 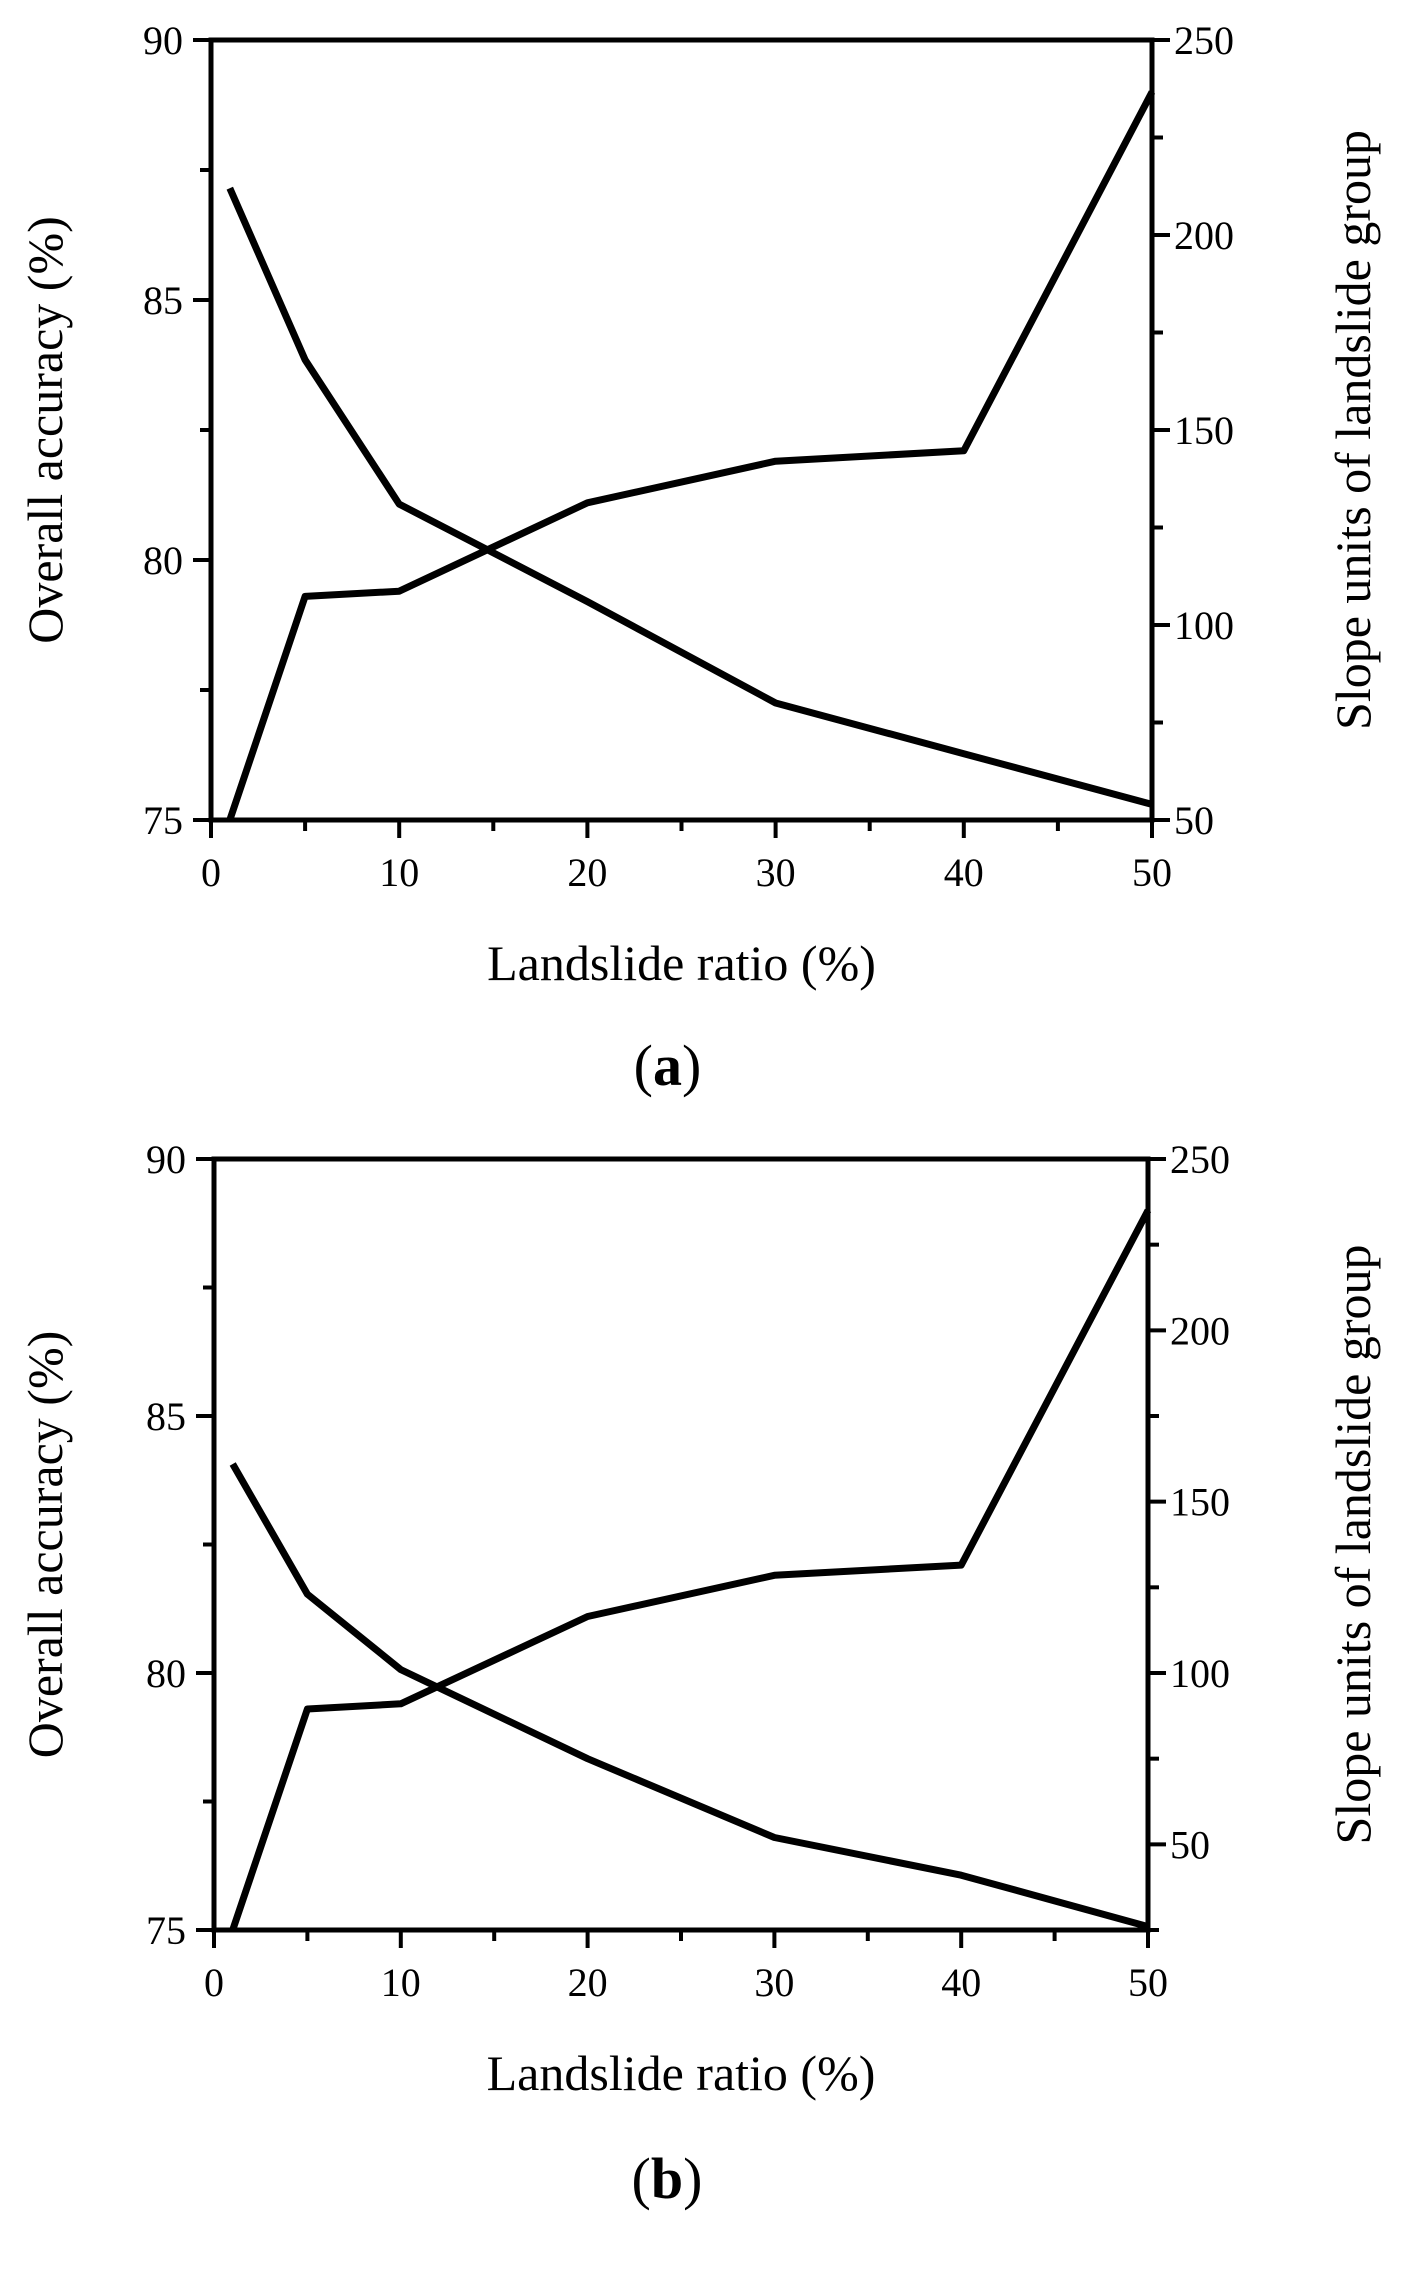 I want to click on panel-a-x-axis-title: Landslide ratio (%), so click(x=681, y=963).